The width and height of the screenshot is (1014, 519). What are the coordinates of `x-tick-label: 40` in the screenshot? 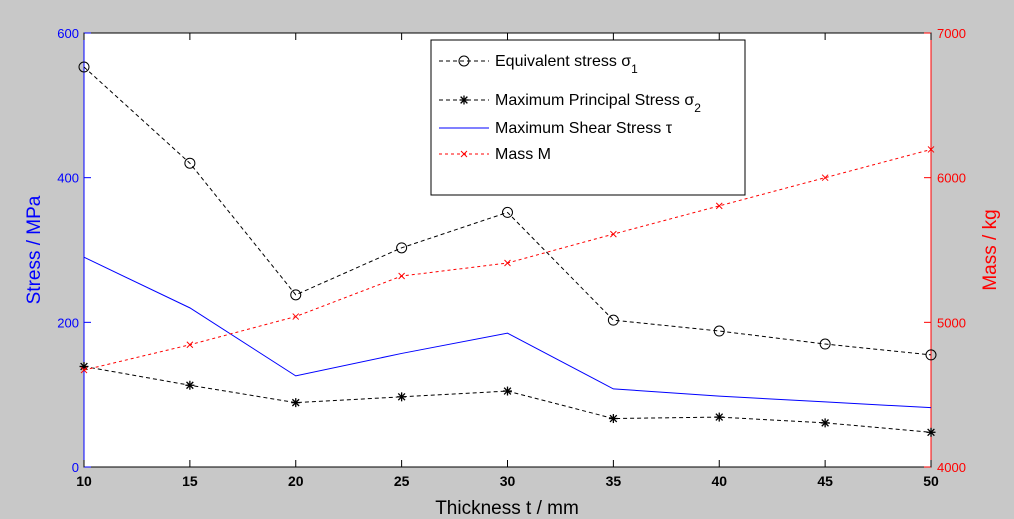 It's located at (719, 481).